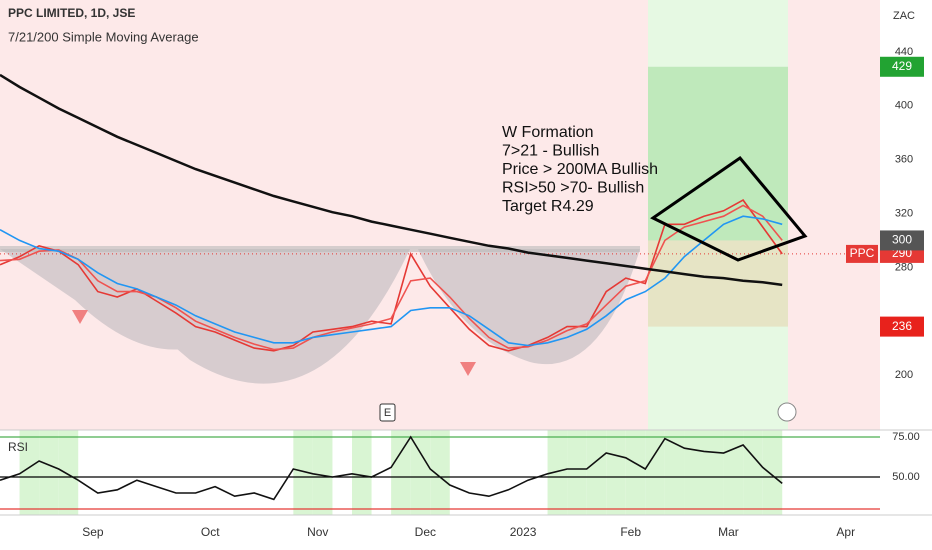 The width and height of the screenshot is (932, 550). What do you see at coordinates (548, 132) in the screenshot?
I see `annotation: W Formation` at bounding box center [548, 132].